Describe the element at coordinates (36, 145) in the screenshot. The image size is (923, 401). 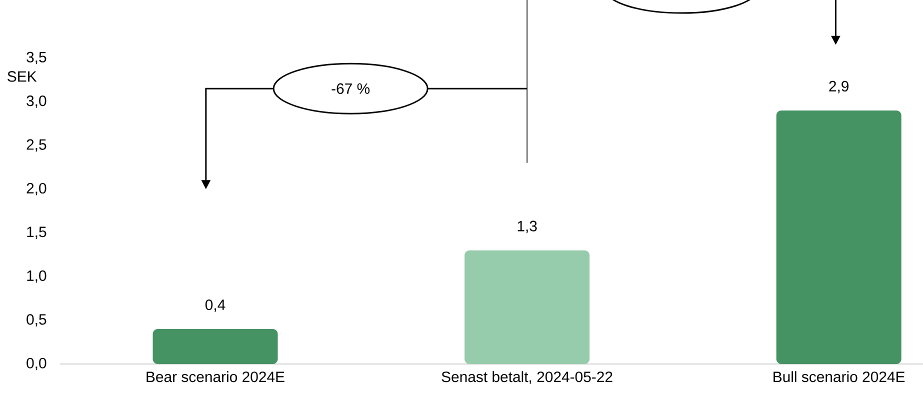
I see `y-tick-label: 2,5` at that location.